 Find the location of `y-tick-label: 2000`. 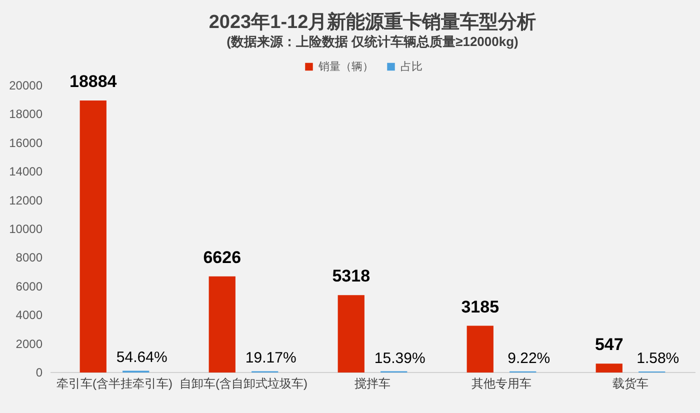

y-tick-label: 2000 is located at coordinates (29, 343).